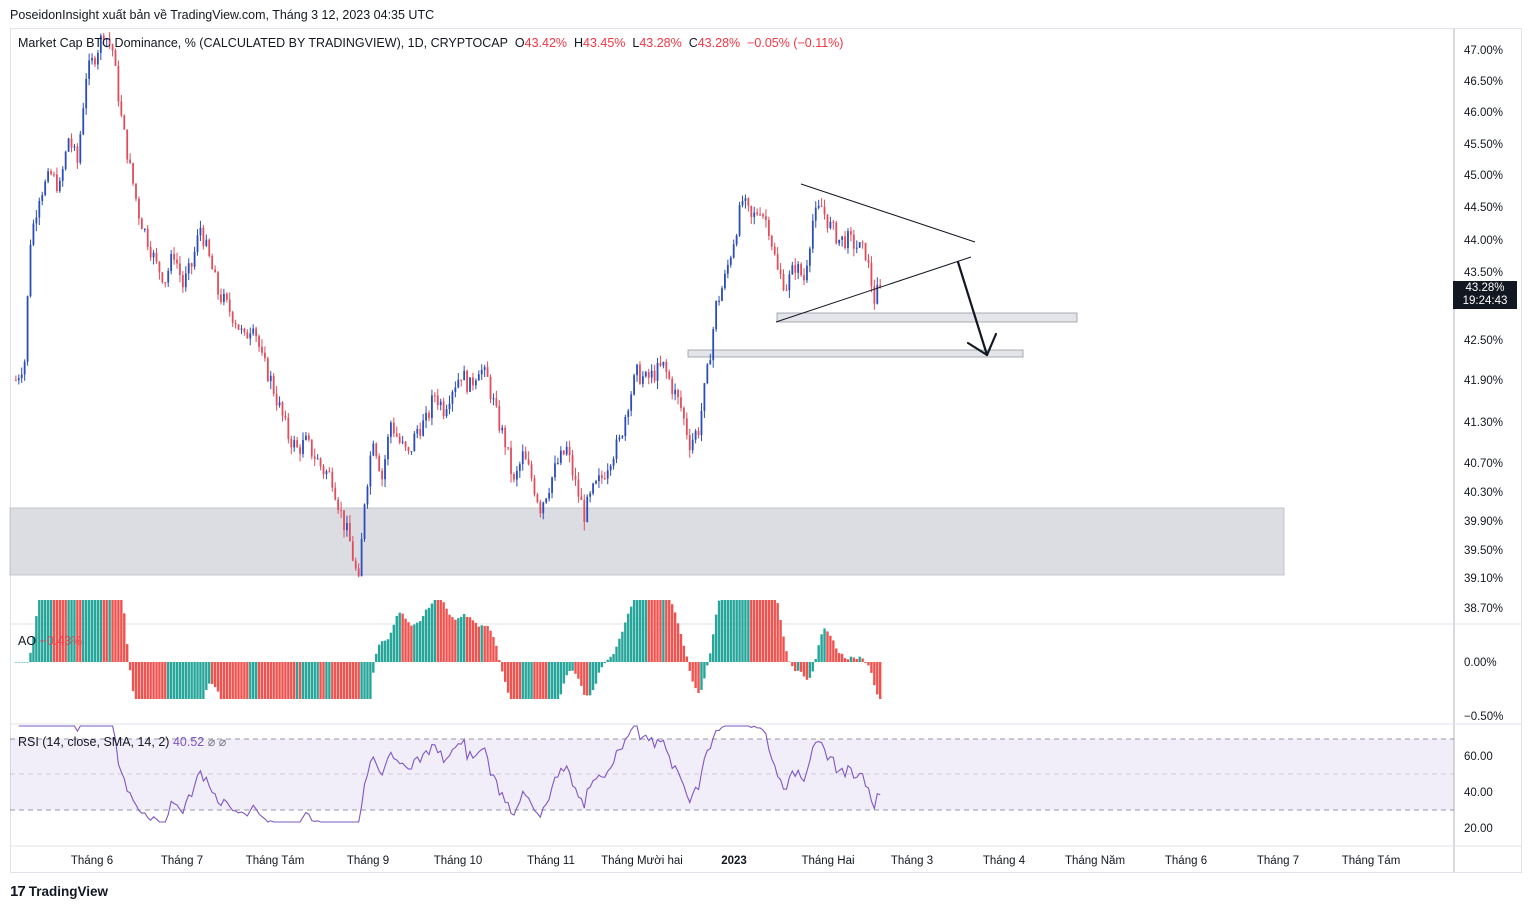 The width and height of the screenshot is (1532, 909). Describe the element at coordinates (1483, 579) in the screenshot. I see `price-tick-label: 39.10%` at that location.